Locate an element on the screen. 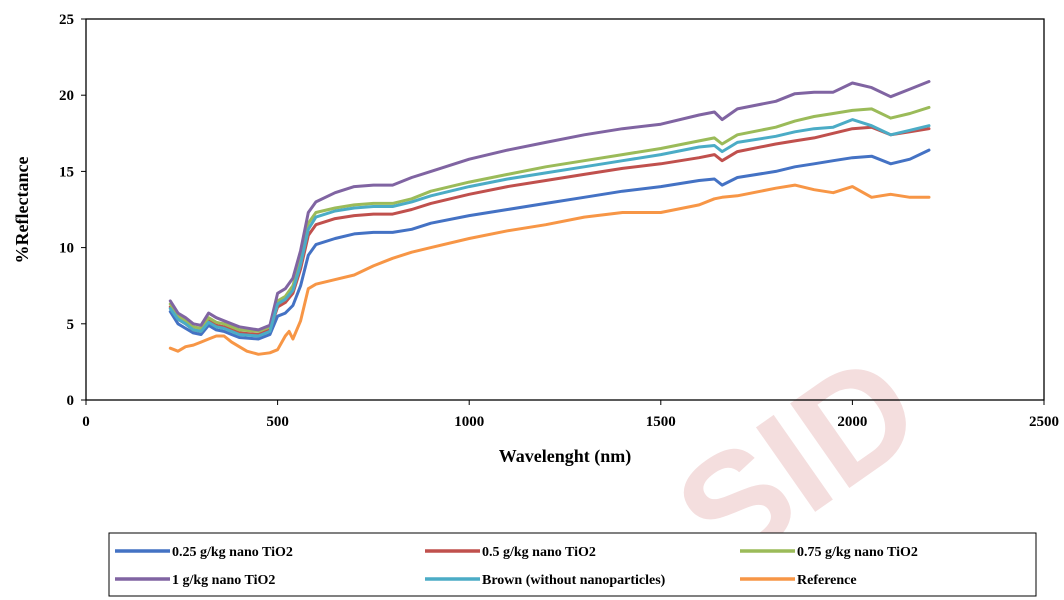 This screenshot has height=600, width=1064. y-axis-title: %Reflectance is located at coordinates (22, 210).